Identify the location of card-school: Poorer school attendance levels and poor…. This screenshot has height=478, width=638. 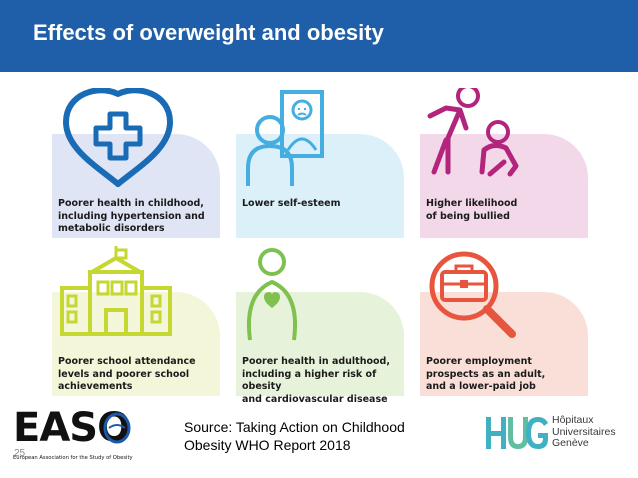
(136, 321).